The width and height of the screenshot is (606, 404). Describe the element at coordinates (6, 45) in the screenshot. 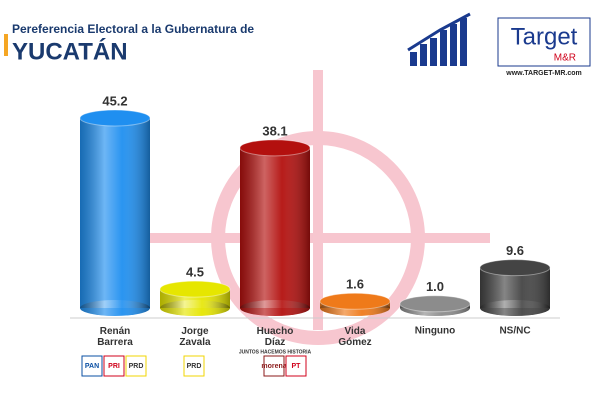

I see `title-accent` at that location.